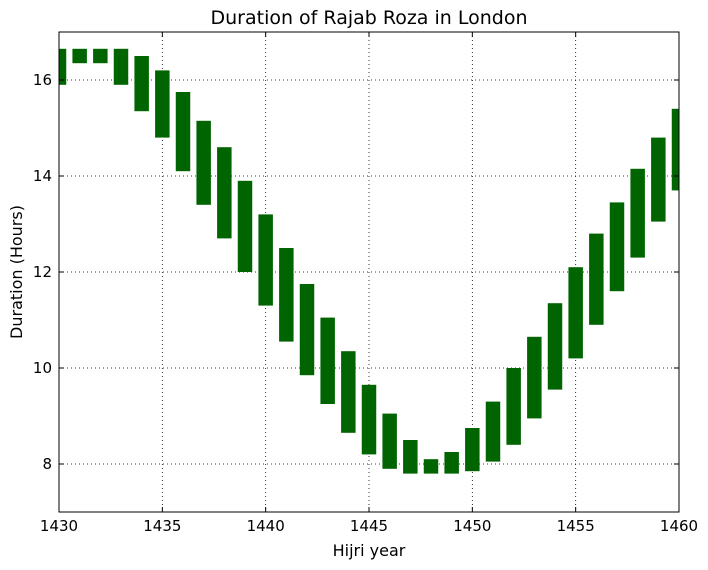 This screenshot has width=708, height=570. Describe the element at coordinates (266, 526) in the screenshot. I see `x-tick-label: 1440` at that location.